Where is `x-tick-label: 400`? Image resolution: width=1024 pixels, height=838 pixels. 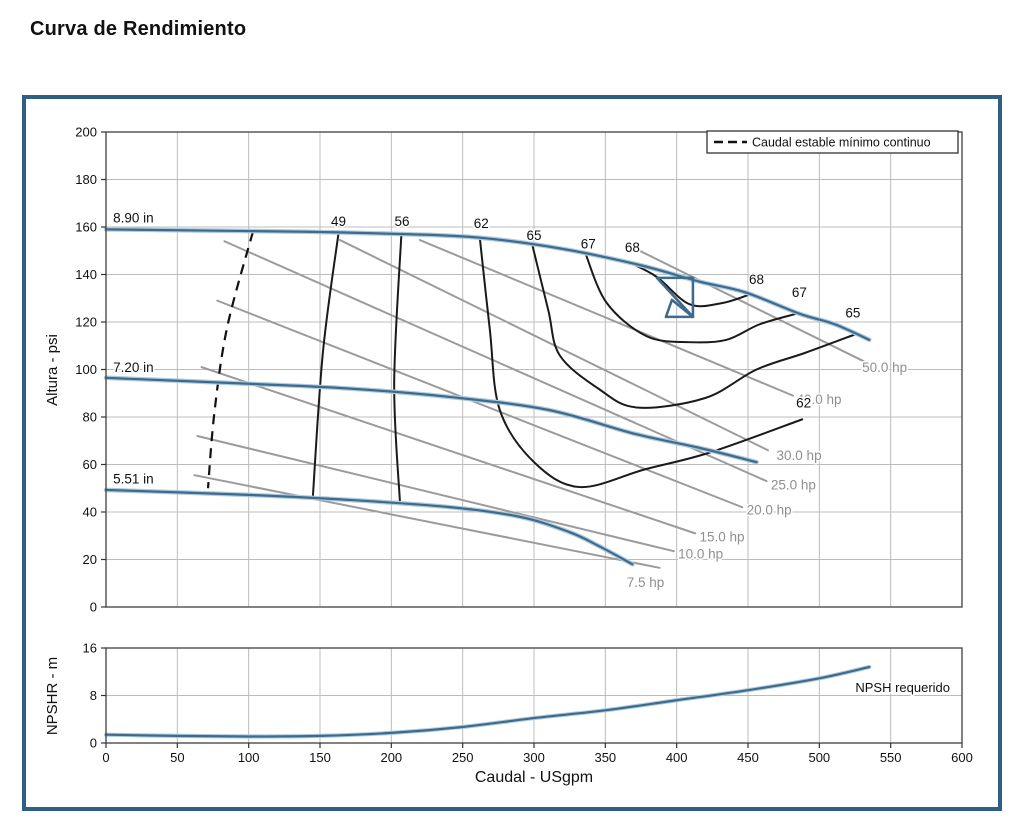 x-tick-label: 400 is located at coordinates (677, 757).